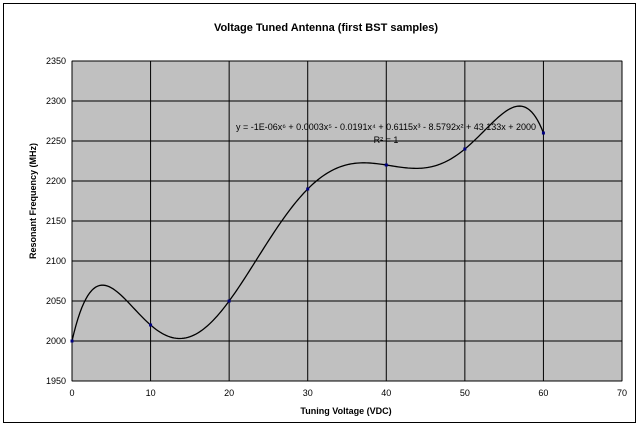 The image size is (639, 426). I want to click on y-tick-label: 2200, so click(56, 181).